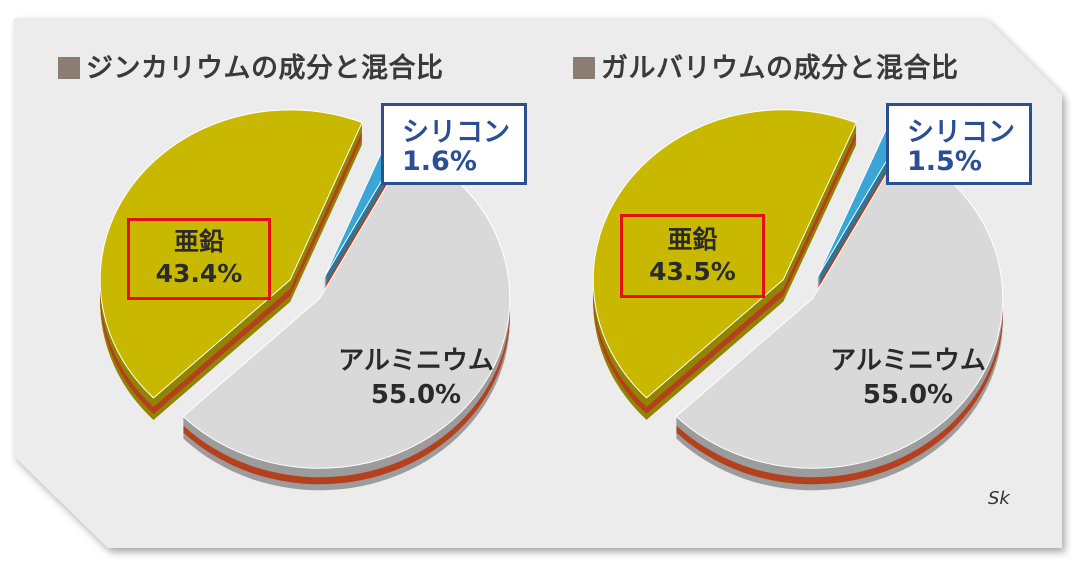 This screenshot has width=1079, height=567. I want to click on chart2-aluminium-value: 55.0%, so click(908, 395).